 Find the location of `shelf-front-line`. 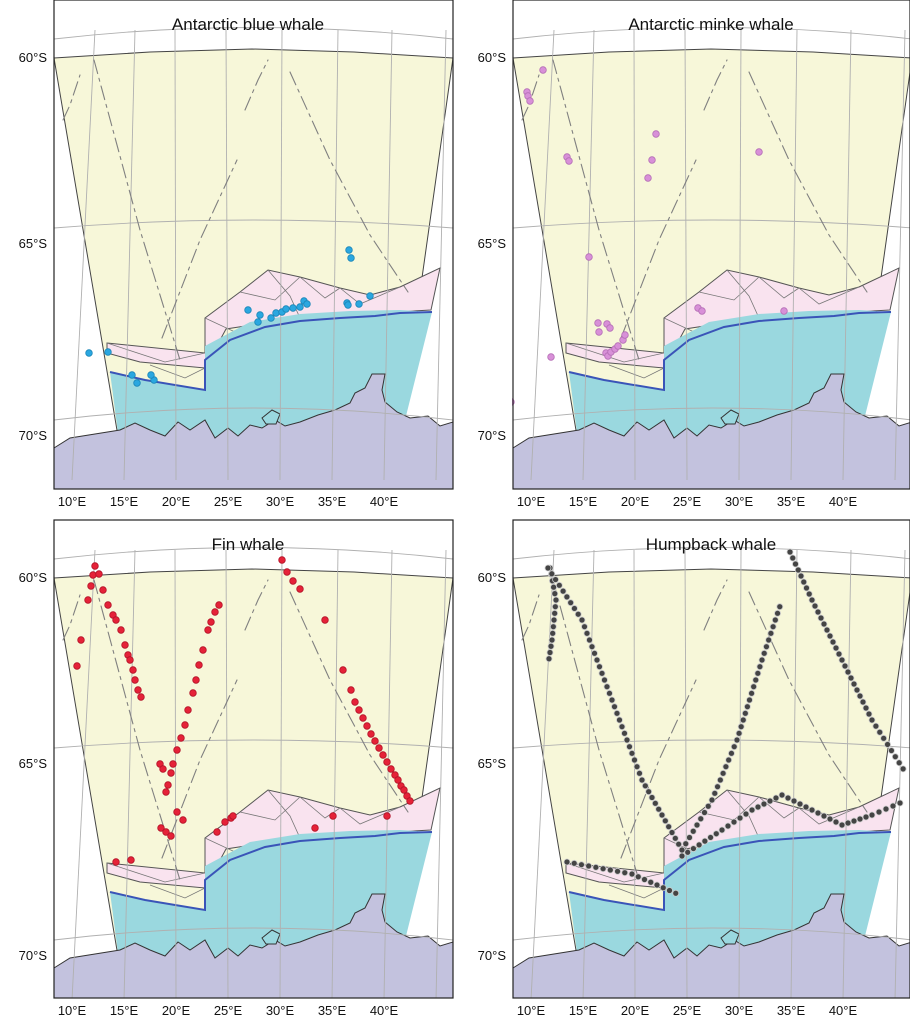

shelf-front-line is located at coordinates (271, 871).